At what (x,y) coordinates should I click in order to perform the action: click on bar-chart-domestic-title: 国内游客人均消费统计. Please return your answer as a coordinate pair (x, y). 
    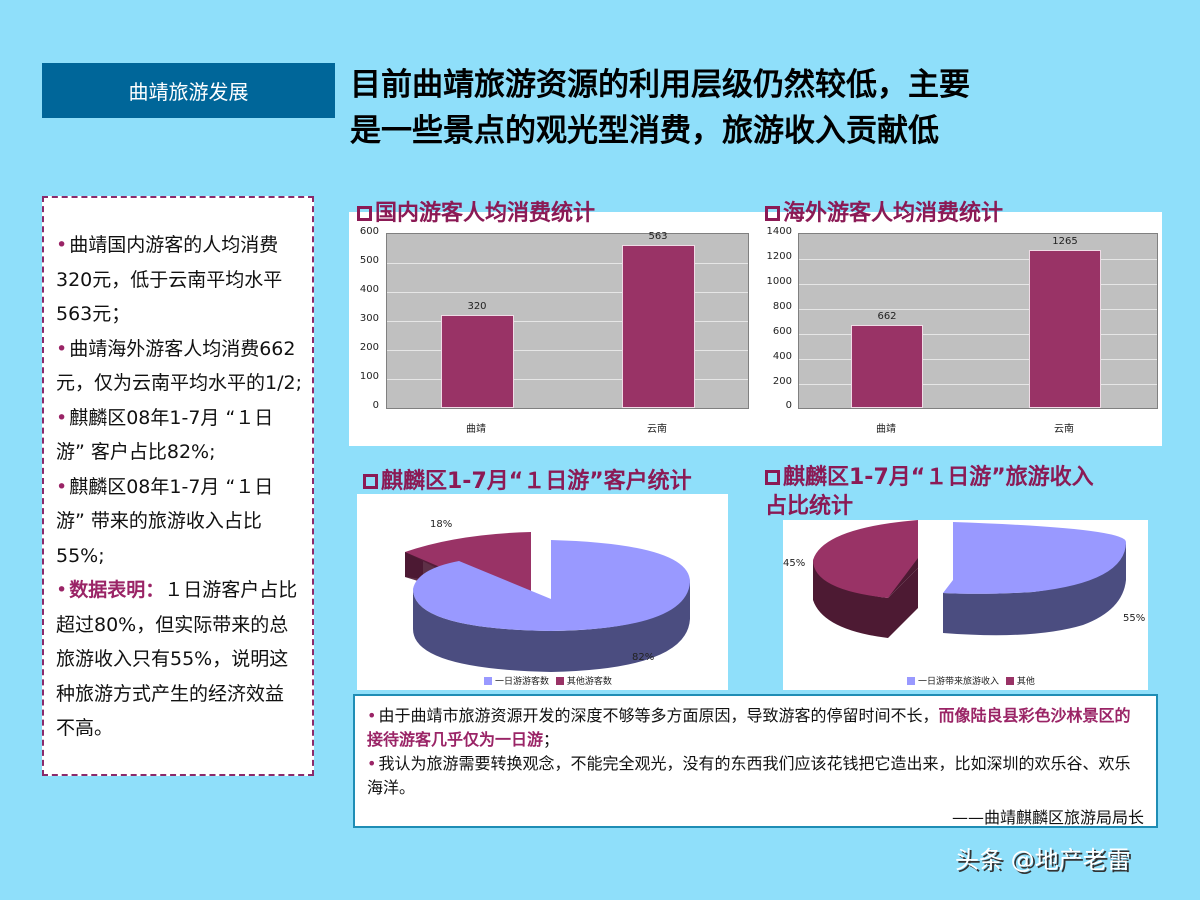
    Looking at the image, I should click on (476, 211).